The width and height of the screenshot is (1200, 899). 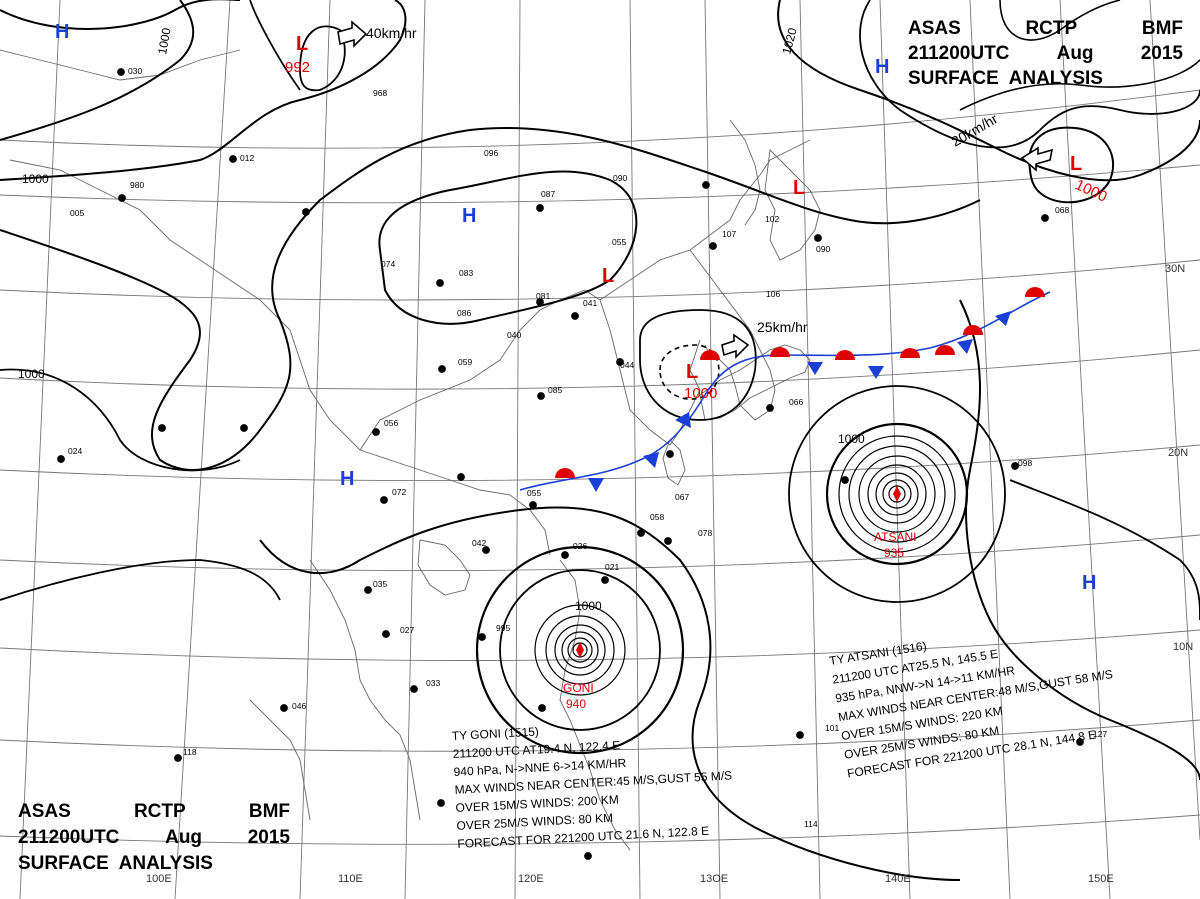 I want to click on isobar-ne-outer, so click(x=1029, y=74).